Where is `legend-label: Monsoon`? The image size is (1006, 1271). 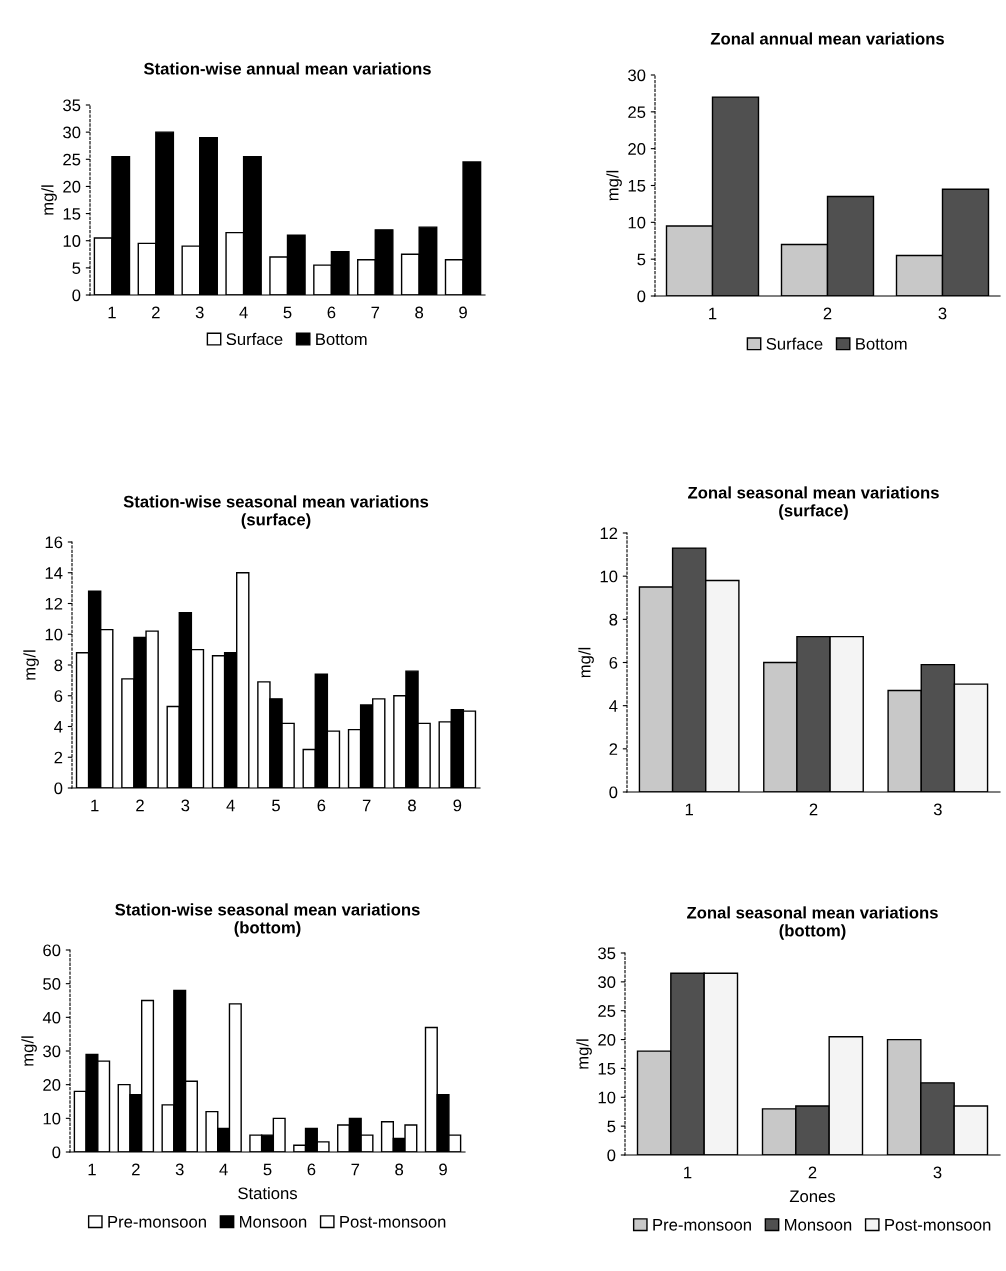
legend-label: Monsoon is located at coordinates (273, 1222).